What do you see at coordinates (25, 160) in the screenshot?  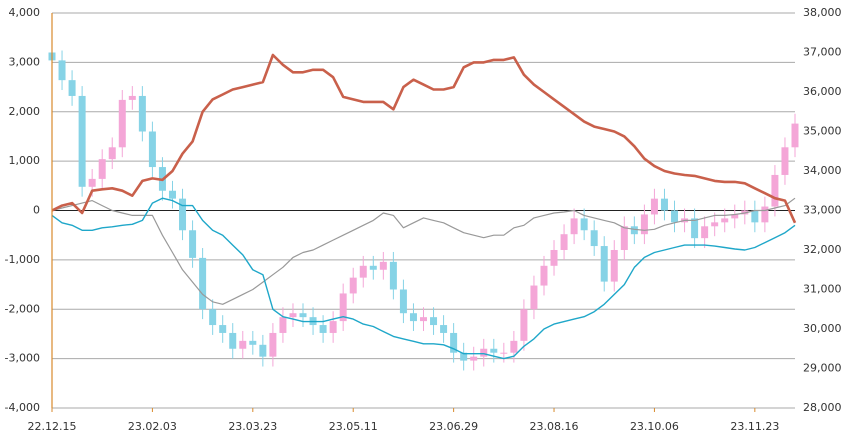 I see `y-tick-label: 1,000` at bounding box center [25, 160].